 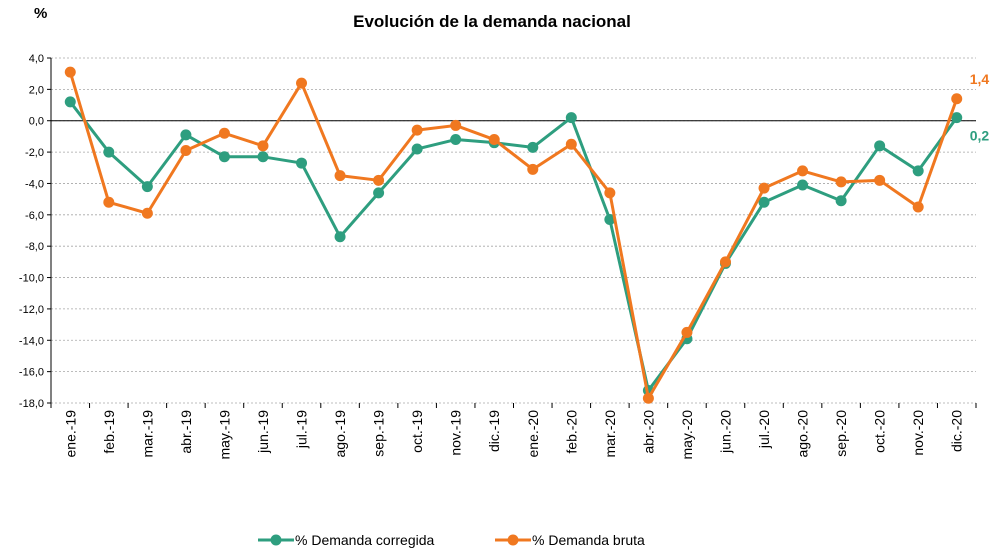 I want to click on x-tick-label: oct.-19, so click(x=417, y=431).